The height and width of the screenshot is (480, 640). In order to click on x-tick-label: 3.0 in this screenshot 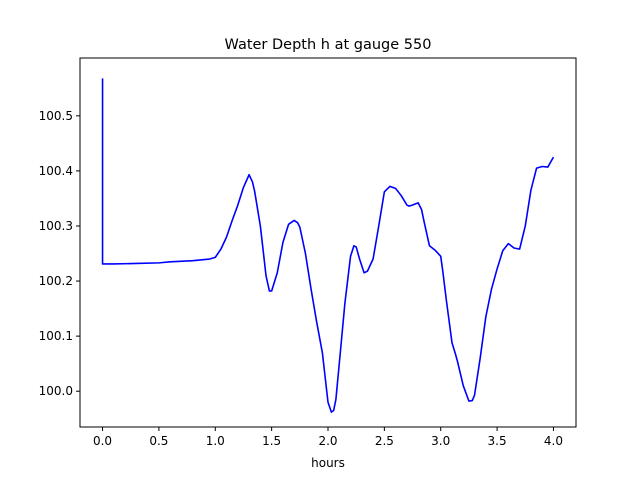, I will do `click(440, 441)`.